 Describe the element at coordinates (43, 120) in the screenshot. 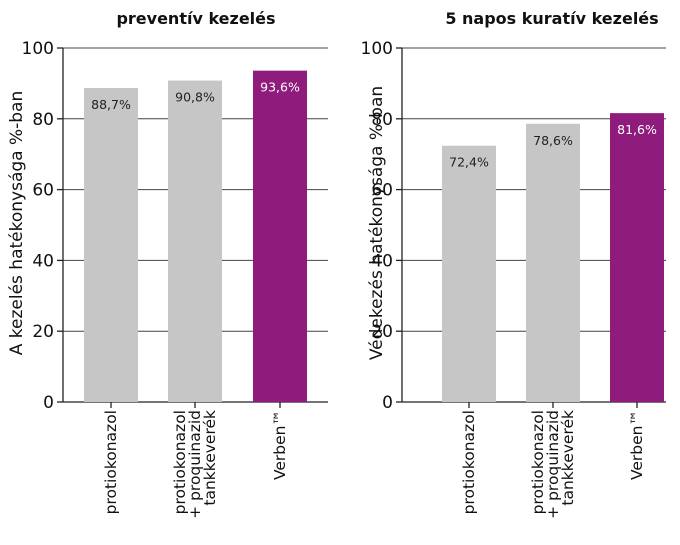

I see `y-tick-label: 80` at that location.